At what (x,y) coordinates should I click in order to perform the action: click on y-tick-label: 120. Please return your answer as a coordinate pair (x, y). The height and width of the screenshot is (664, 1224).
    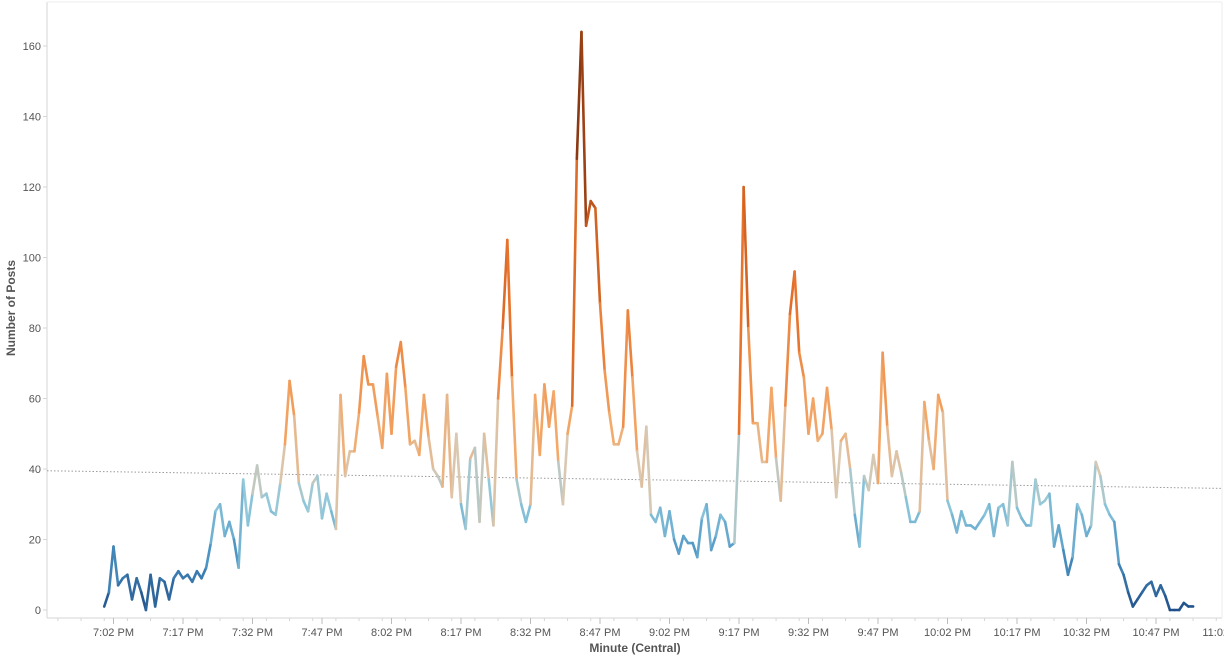
    Looking at the image, I should click on (32, 188).